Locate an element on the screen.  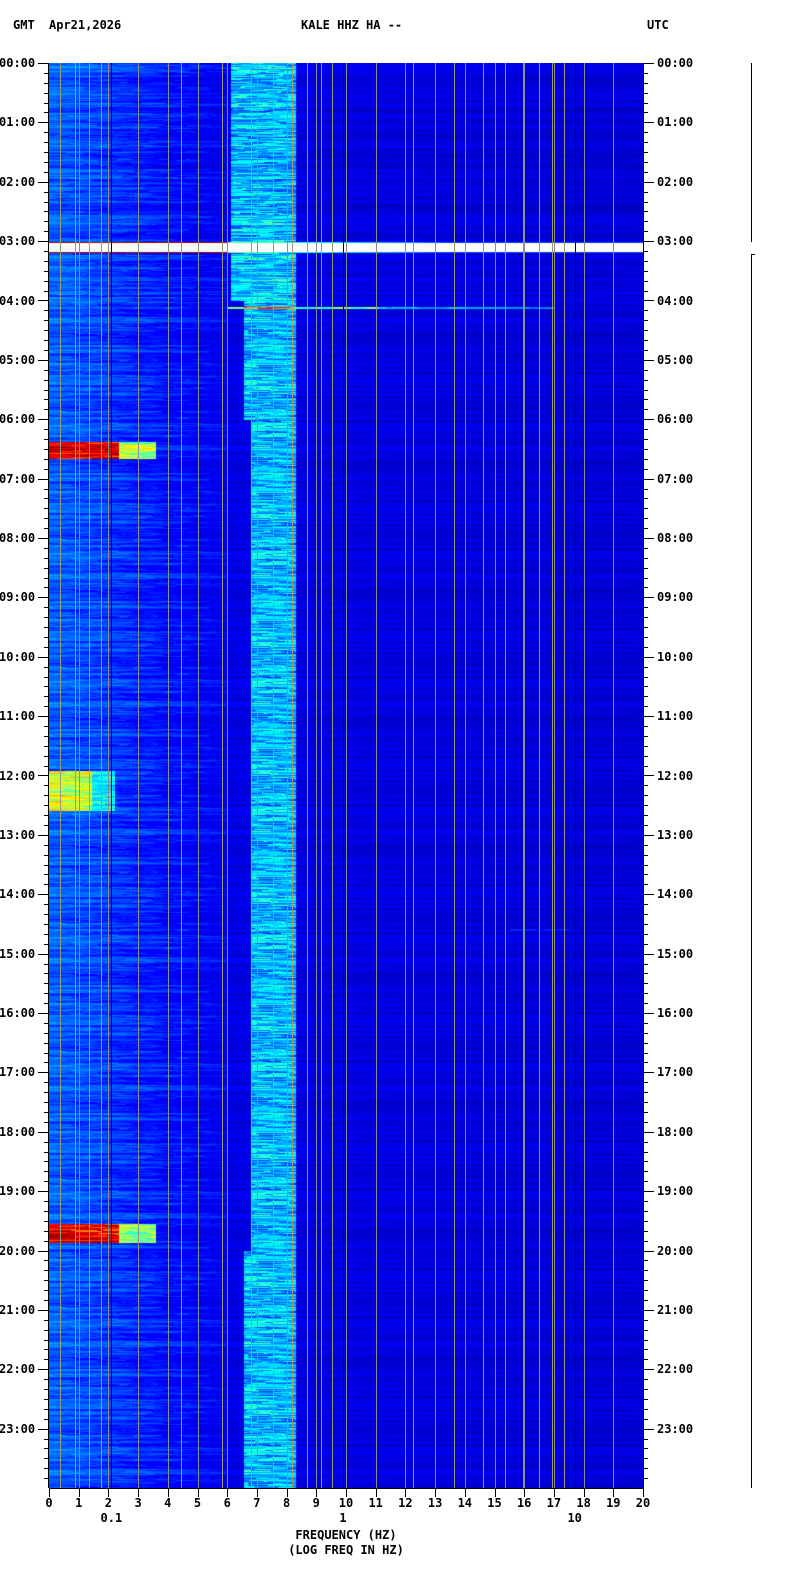
y-tick-label-right: 06:00 is located at coordinates (675, 419).